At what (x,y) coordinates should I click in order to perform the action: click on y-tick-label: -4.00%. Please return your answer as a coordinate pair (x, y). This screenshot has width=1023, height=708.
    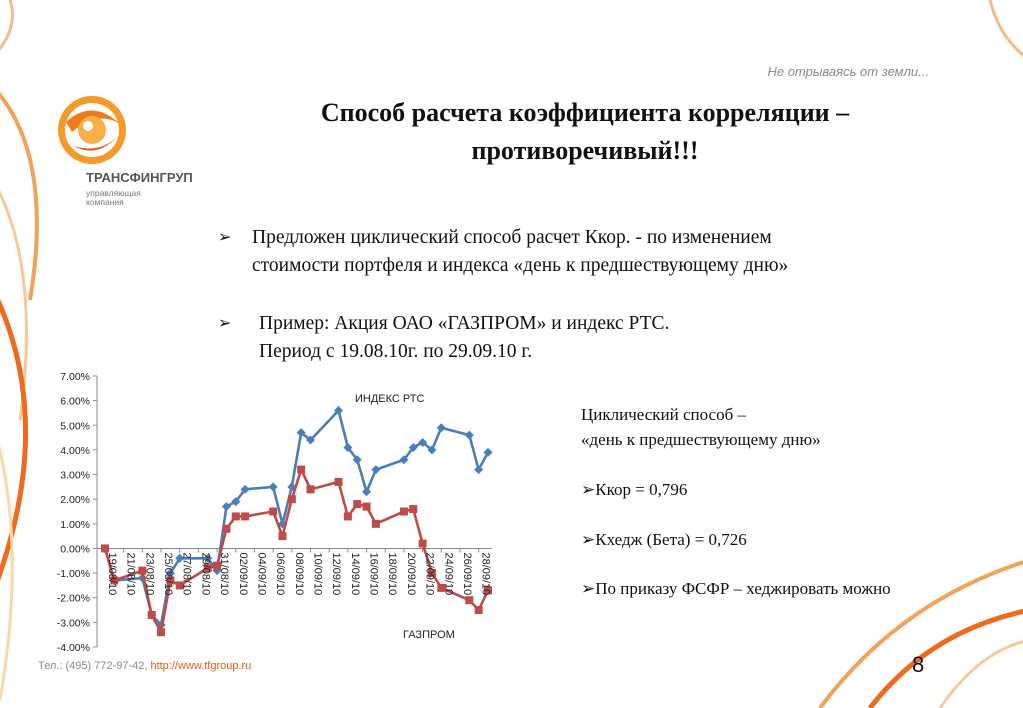
    Looking at the image, I should click on (73, 648).